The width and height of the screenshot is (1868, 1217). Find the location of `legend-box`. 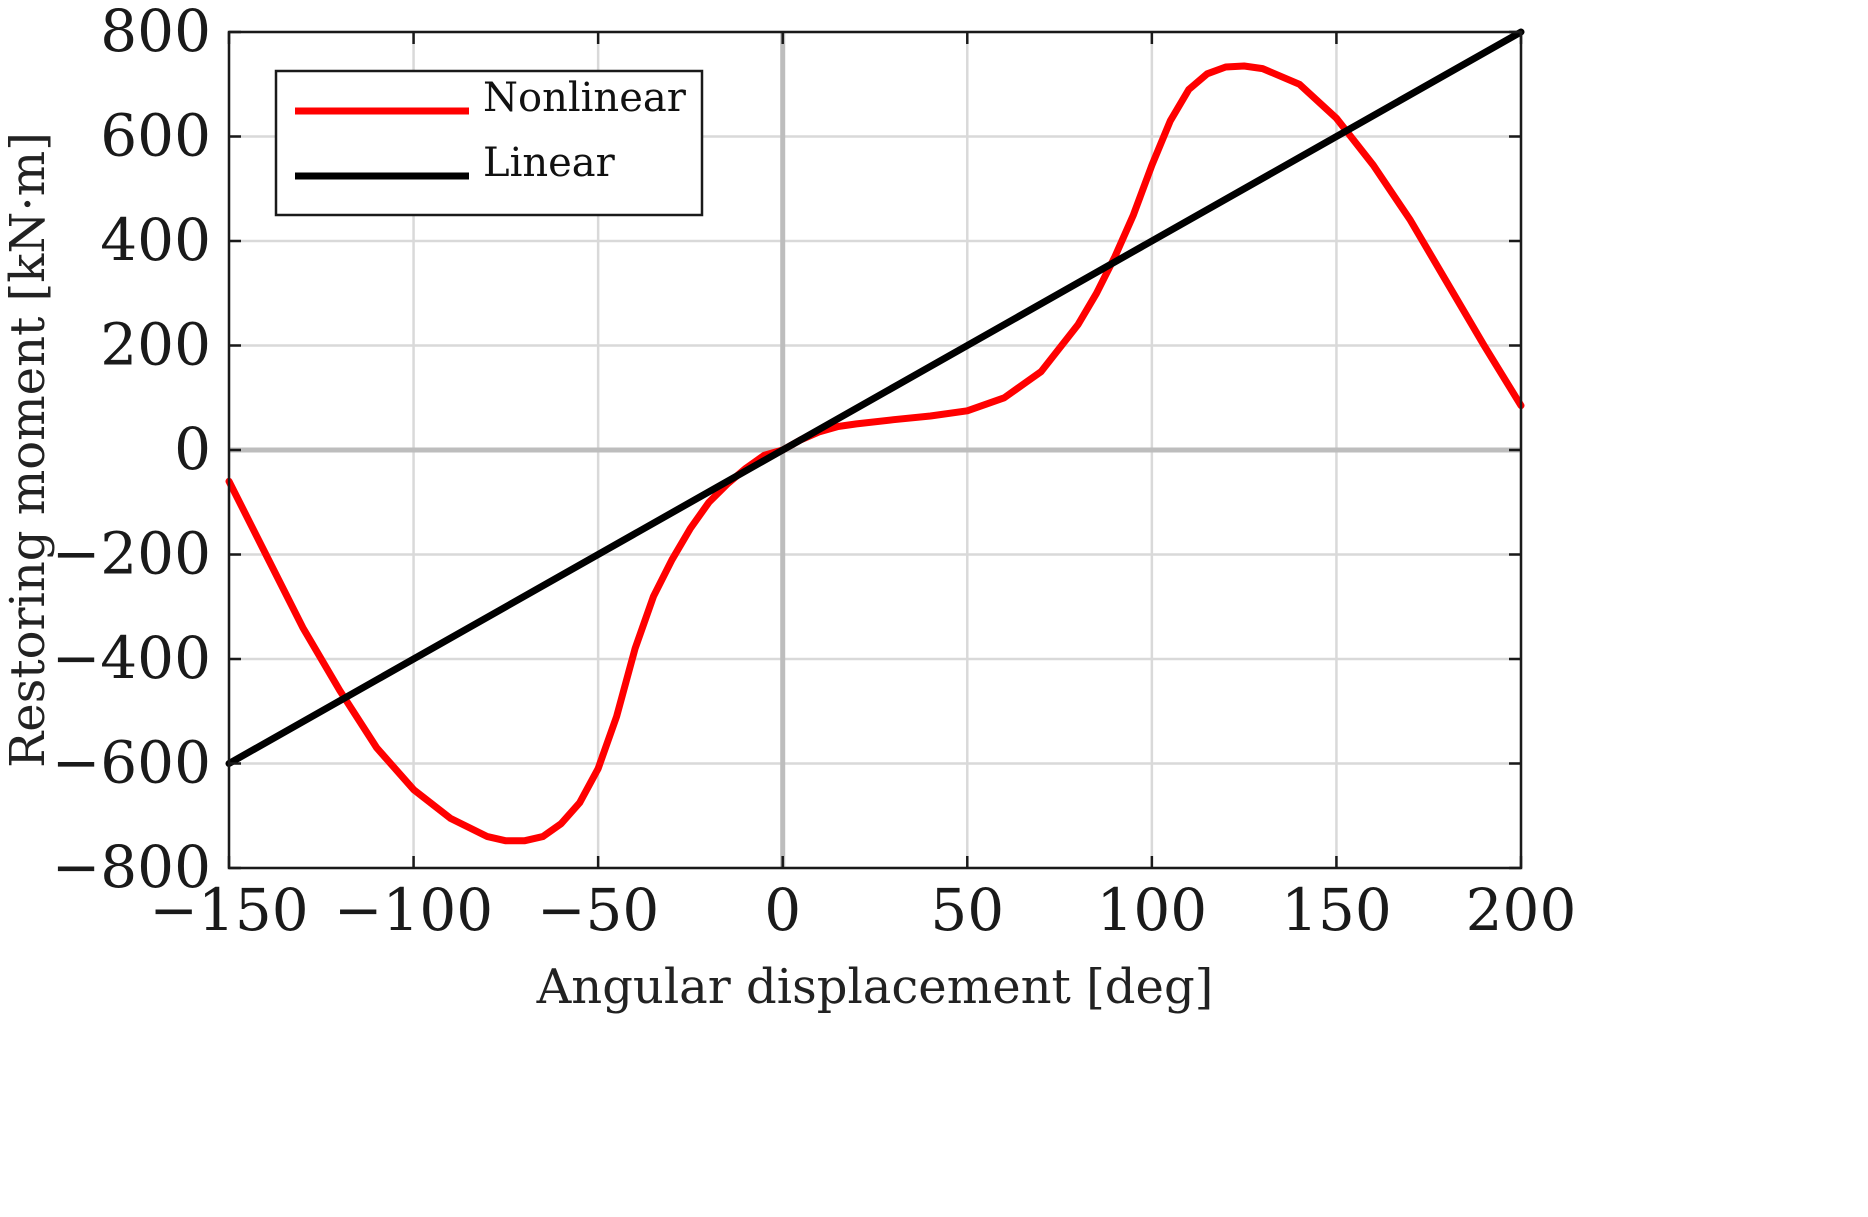

legend-box is located at coordinates (489, 143).